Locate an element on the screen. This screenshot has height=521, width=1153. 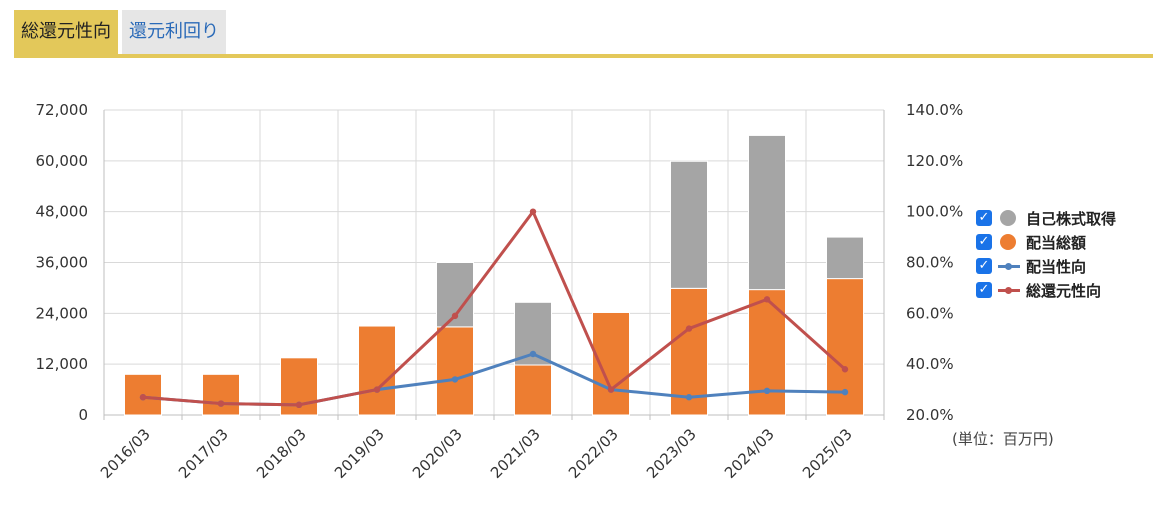
x-tick-label: 2017/03 is located at coordinates (203, 453).